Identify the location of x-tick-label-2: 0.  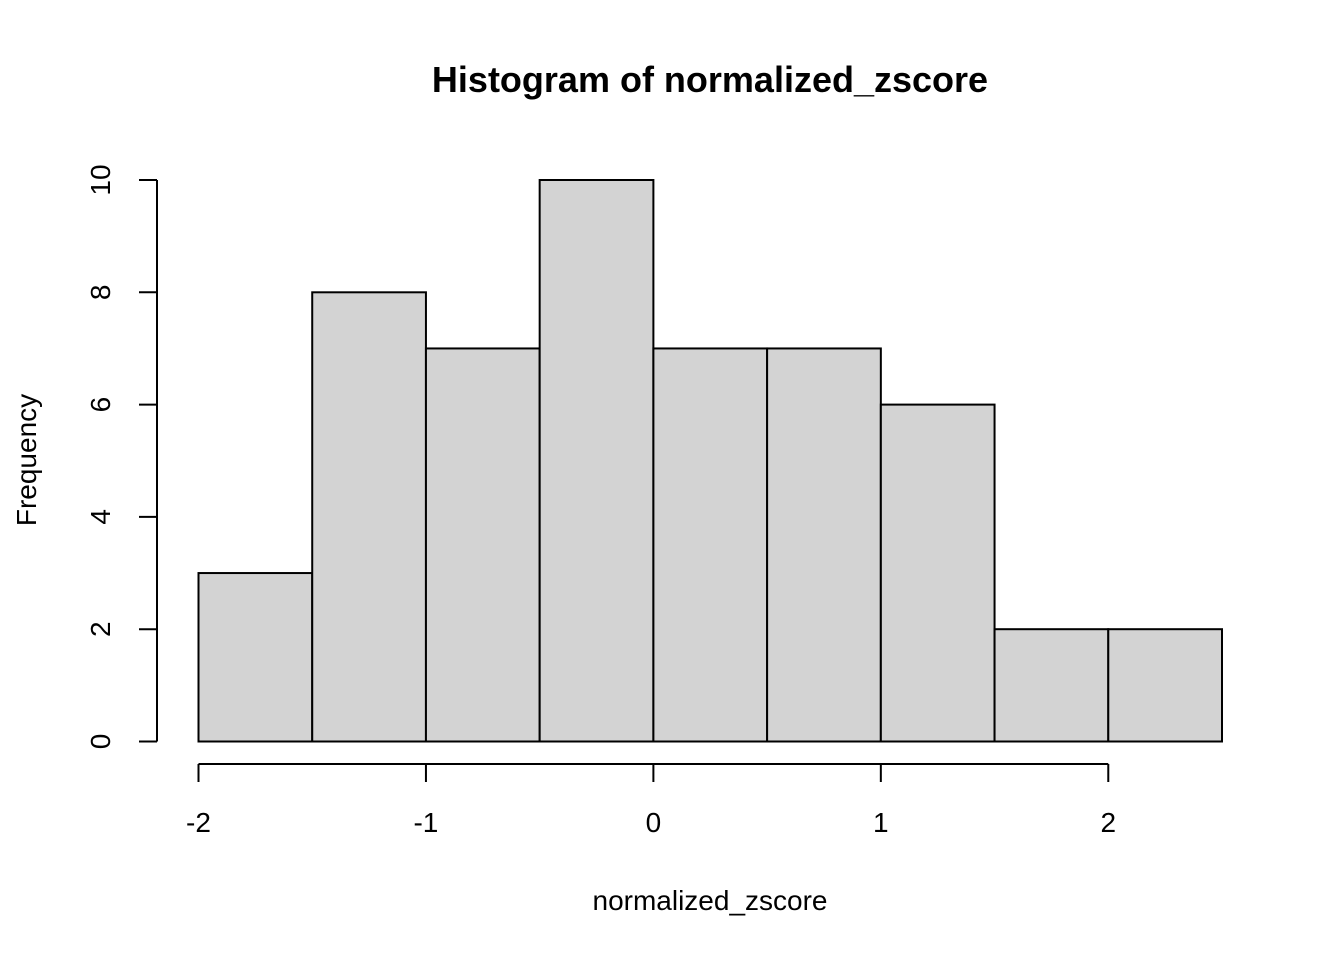
(654, 822).